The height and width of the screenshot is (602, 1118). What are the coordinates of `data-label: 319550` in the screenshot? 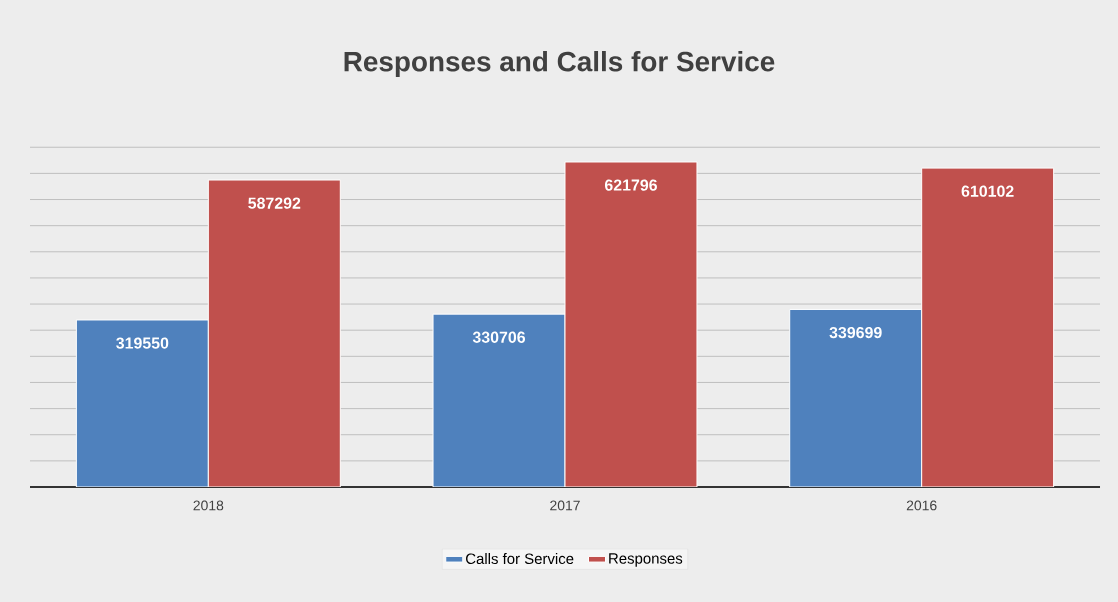 It's located at (142, 343).